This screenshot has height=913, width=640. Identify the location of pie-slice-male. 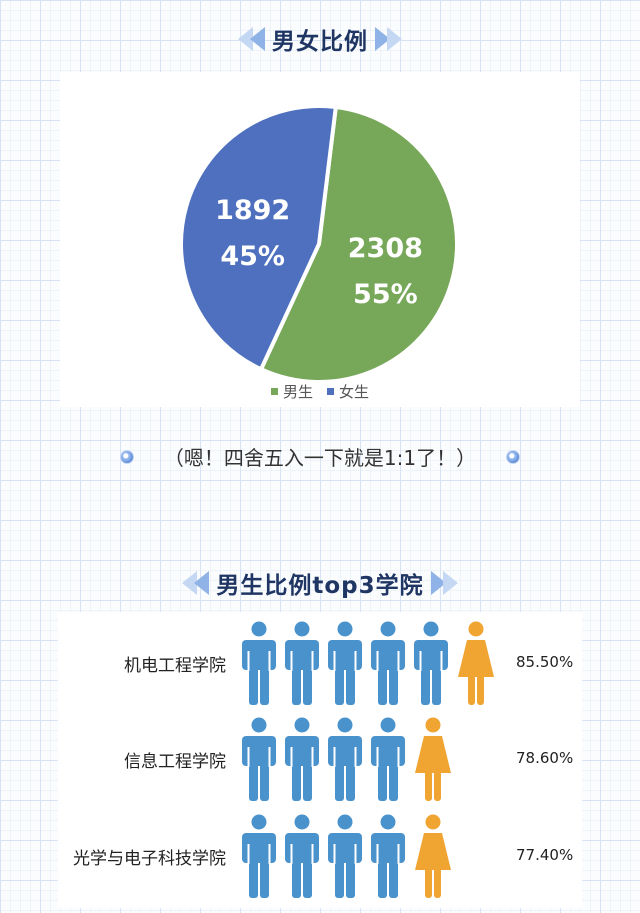
(358, 244).